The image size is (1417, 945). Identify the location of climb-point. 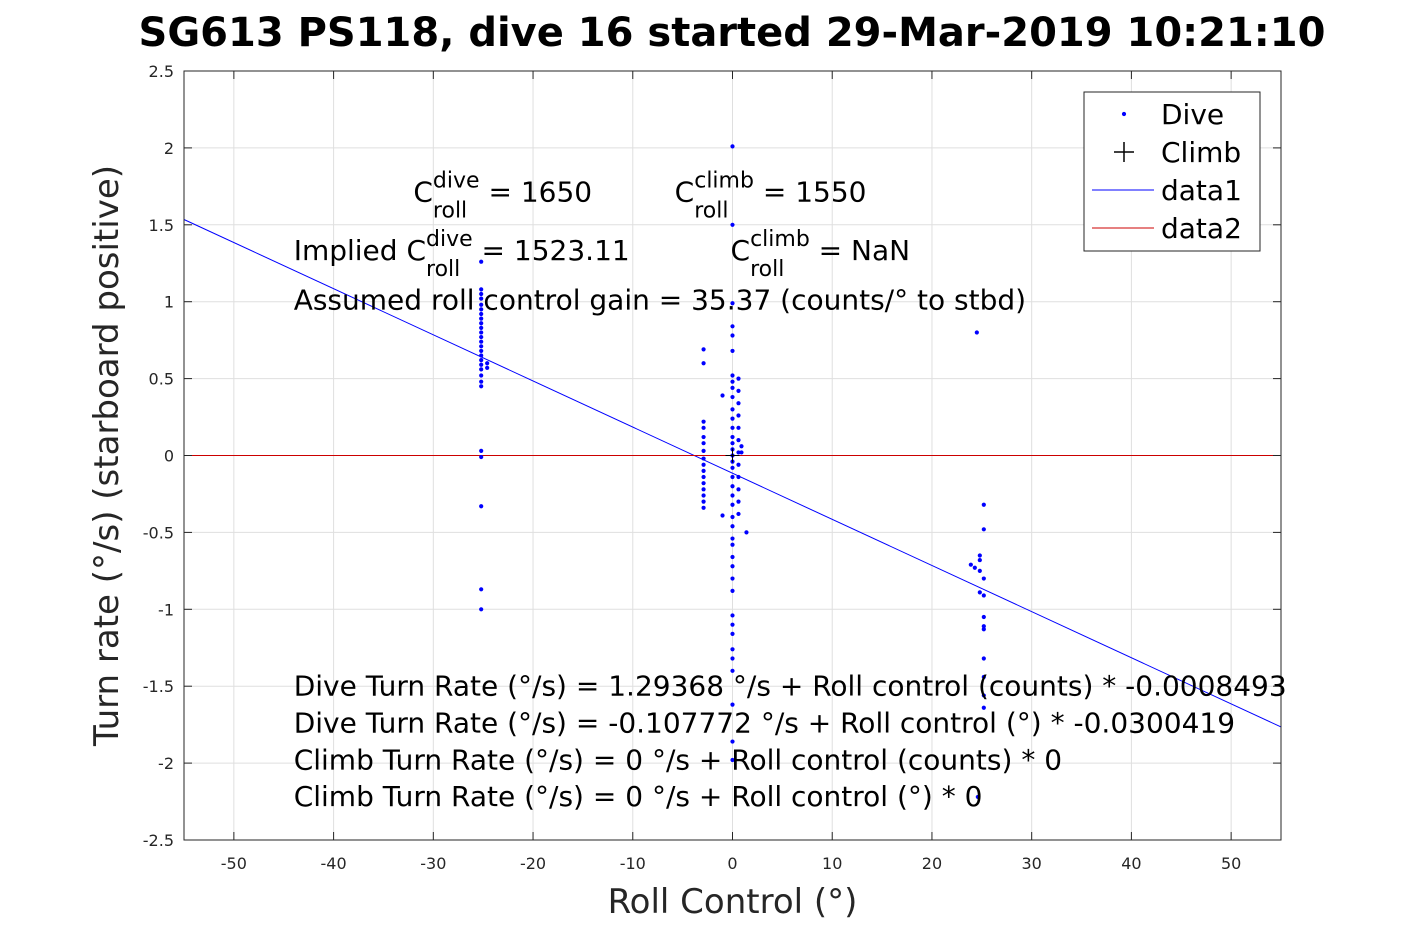
(732, 455).